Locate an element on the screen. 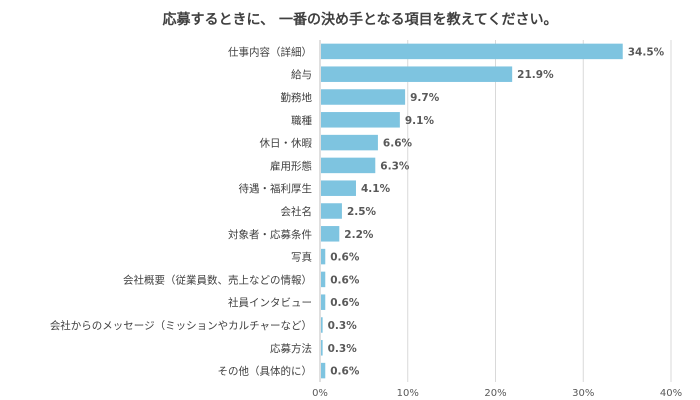 Image resolution: width=700 pixels, height=400 pixels. category-label: 勤務地 is located at coordinates (297, 97).